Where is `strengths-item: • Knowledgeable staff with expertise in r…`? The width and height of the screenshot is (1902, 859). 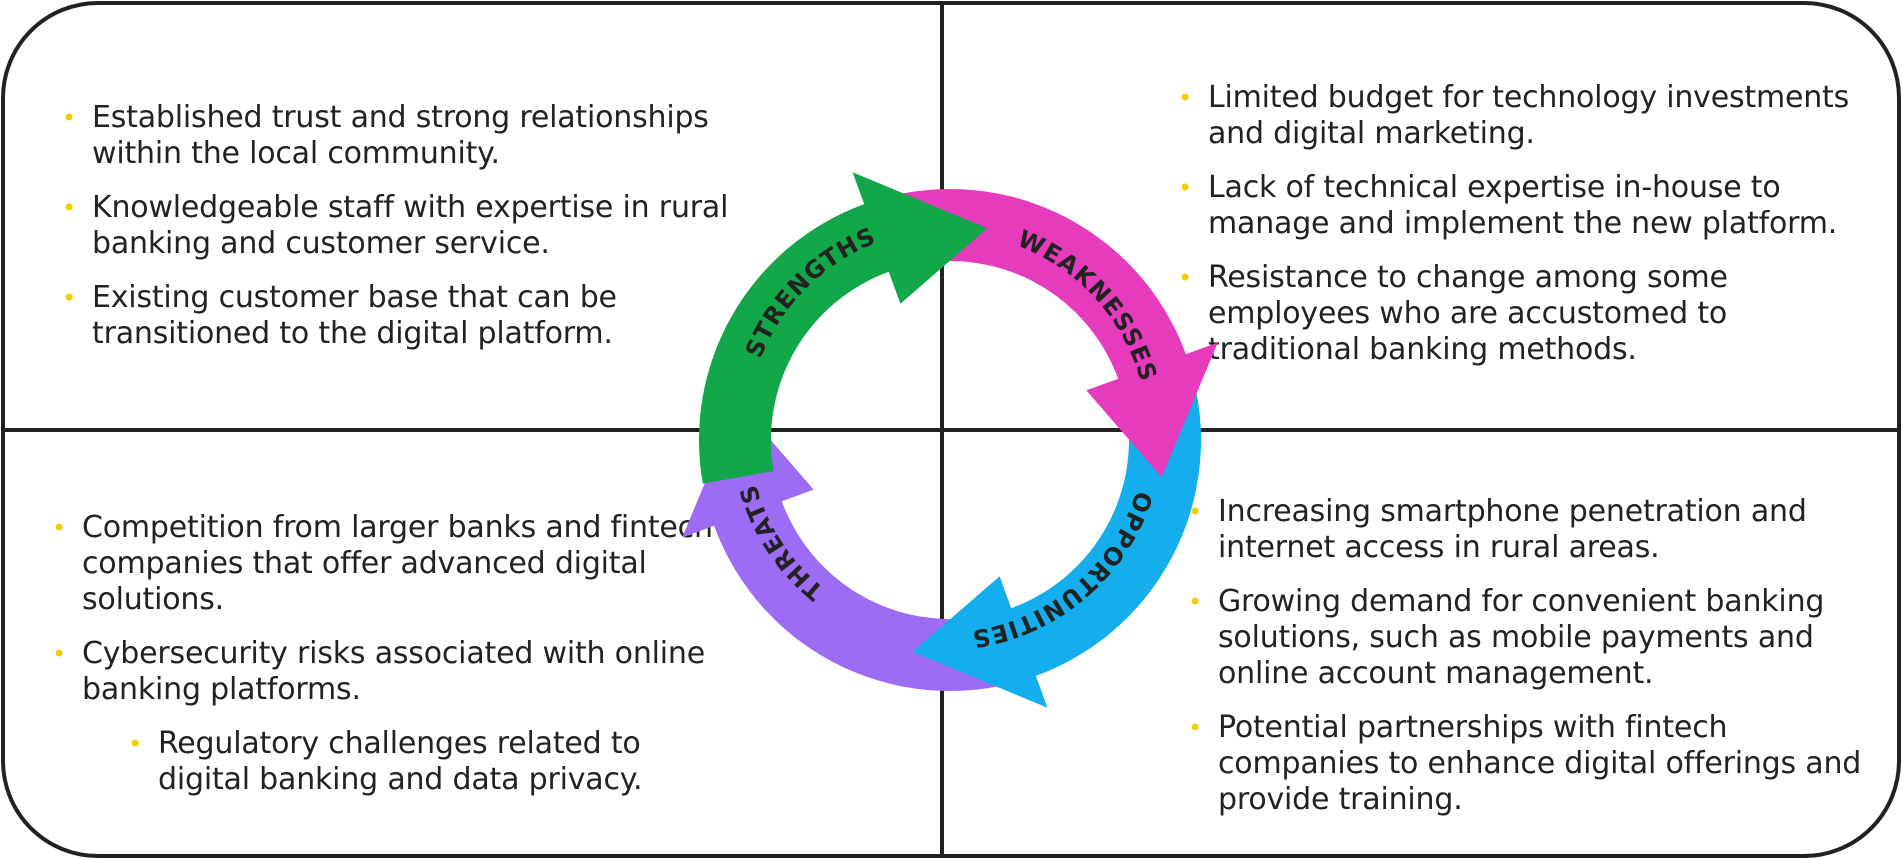 strengths-item: • Knowledgeable staff with expertise in r… is located at coordinates (395, 225).